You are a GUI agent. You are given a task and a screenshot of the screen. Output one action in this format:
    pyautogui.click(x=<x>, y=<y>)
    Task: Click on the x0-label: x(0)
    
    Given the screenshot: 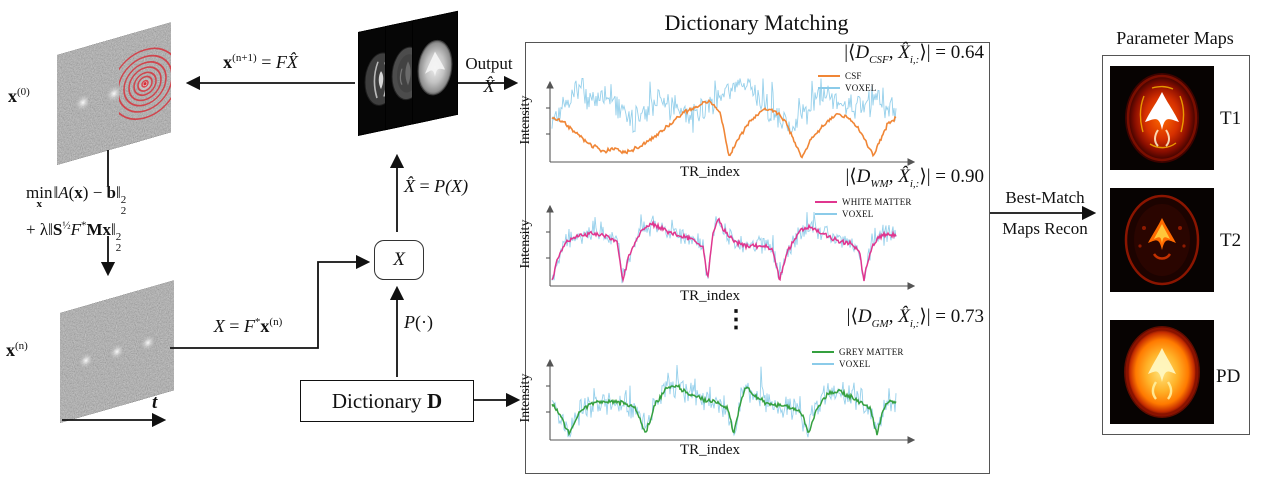 What is the action you would take?
    pyautogui.click(x=19, y=96)
    